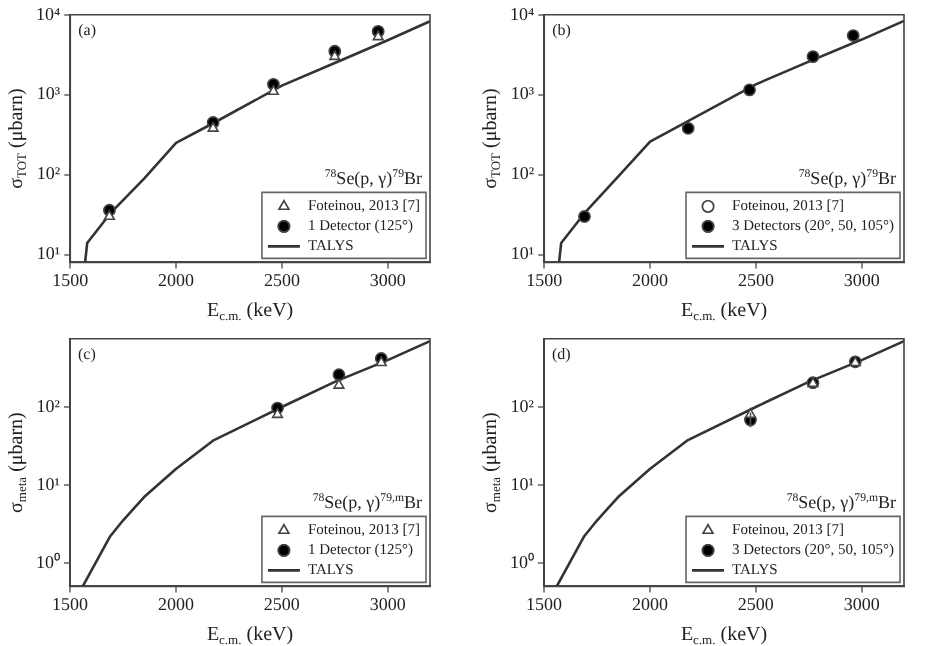 The height and width of the screenshot is (646, 948). I want to click on chart-title: (b), so click(562, 29).